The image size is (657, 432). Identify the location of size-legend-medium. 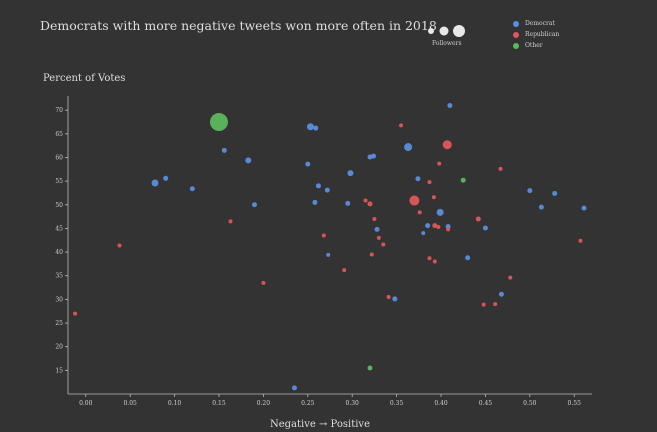
(444, 31).